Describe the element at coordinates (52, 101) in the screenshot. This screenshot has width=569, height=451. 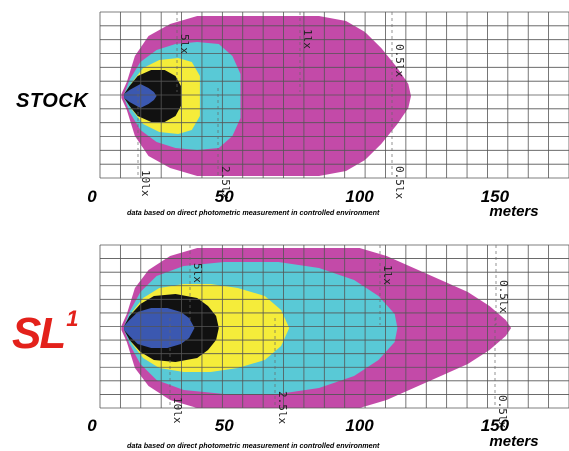
I see `stock-label: STOCK` at that location.